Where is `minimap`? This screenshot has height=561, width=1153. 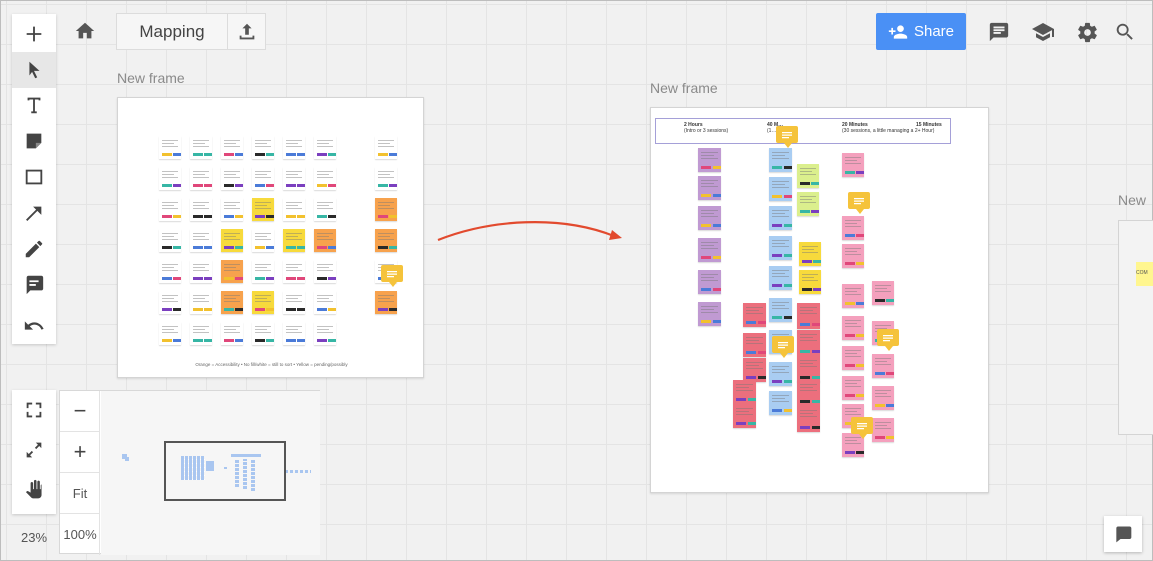 minimap is located at coordinates (210, 473).